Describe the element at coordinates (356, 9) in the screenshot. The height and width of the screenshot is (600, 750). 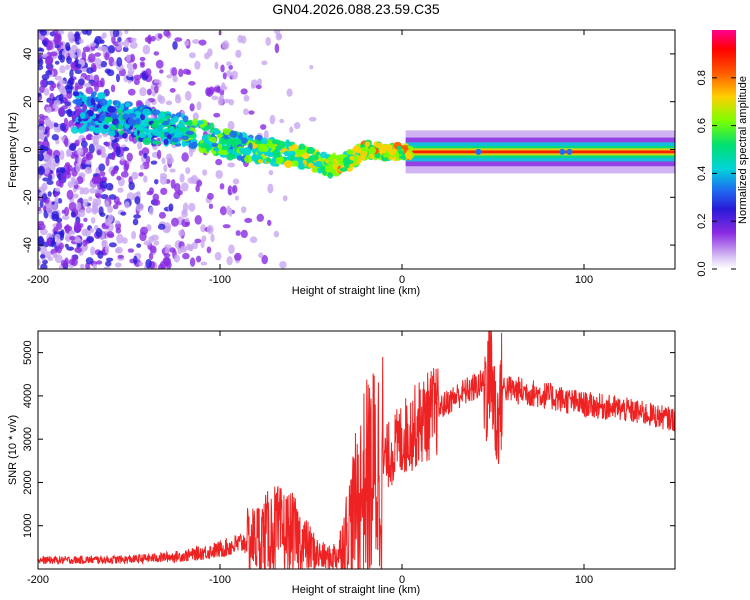
I see `figure-title: GN04.2026.088.23.59.C35` at that location.